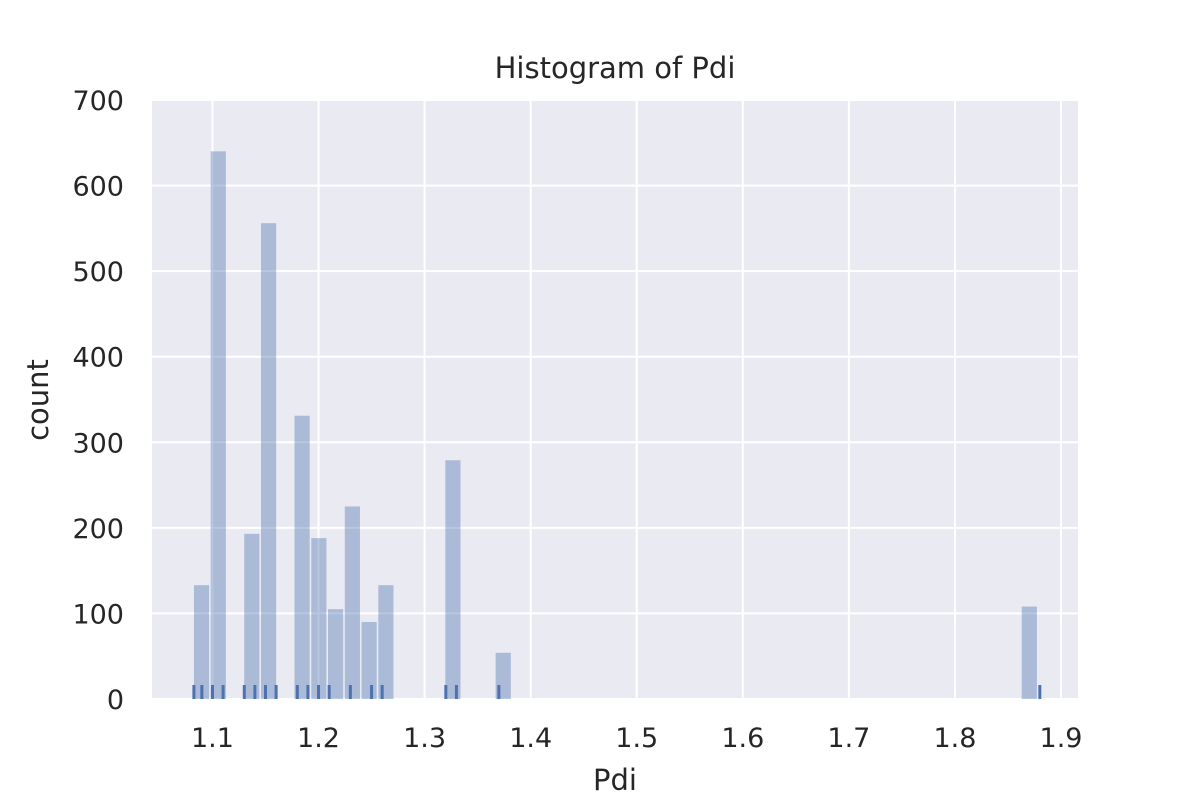  What do you see at coordinates (98, 101) in the screenshot?
I see `y-tick-label: 700` at bounding box center [98, 101].